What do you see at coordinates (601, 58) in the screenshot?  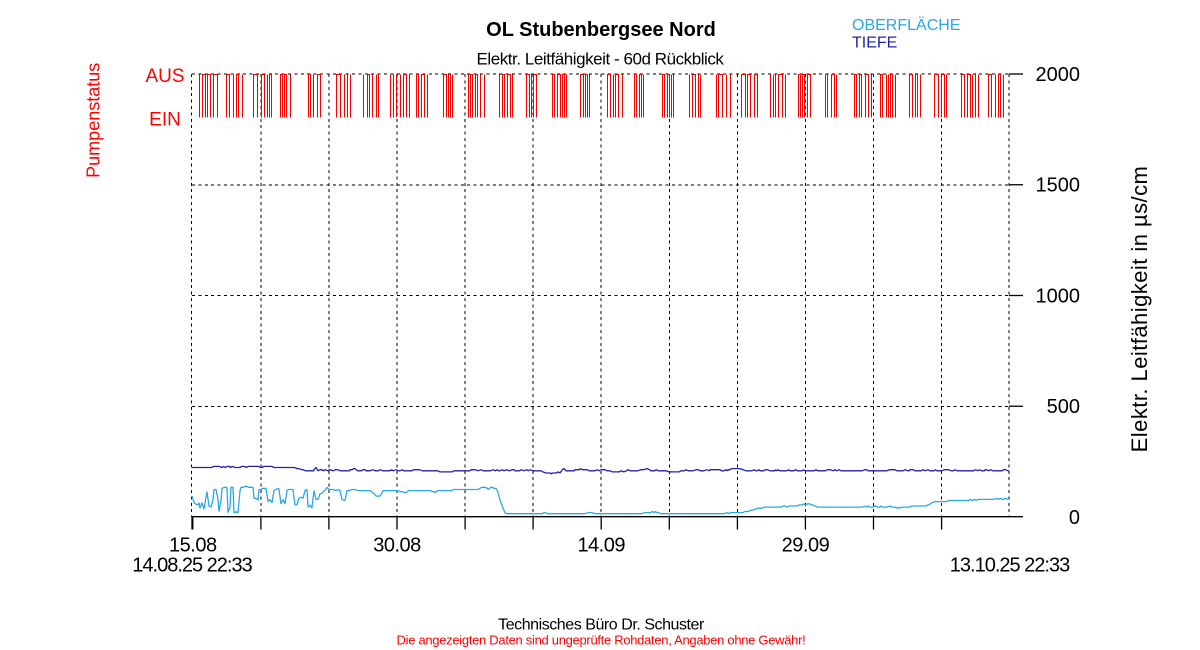 I see `svg-text:Elektr. Leitfähigkeit - 60d Rü: Elektr. Leitfähigkeit - 60d Rückblick` at bounding box center [601, 58].